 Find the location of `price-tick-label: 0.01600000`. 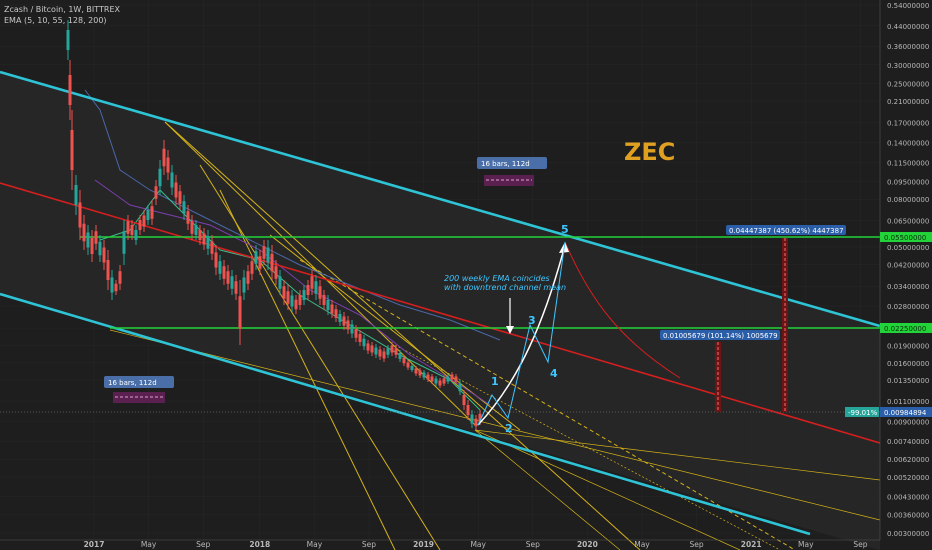

price-tick-label: 0.01600000 is located at coordinates (908, 364).